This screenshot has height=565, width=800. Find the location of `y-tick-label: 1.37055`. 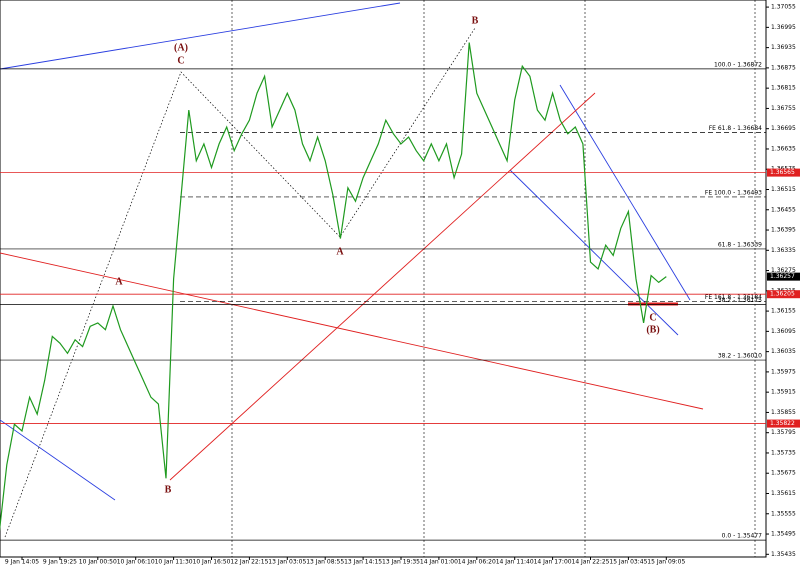

y-tick-label: 1.37055 is located at coordinates (783, 7).